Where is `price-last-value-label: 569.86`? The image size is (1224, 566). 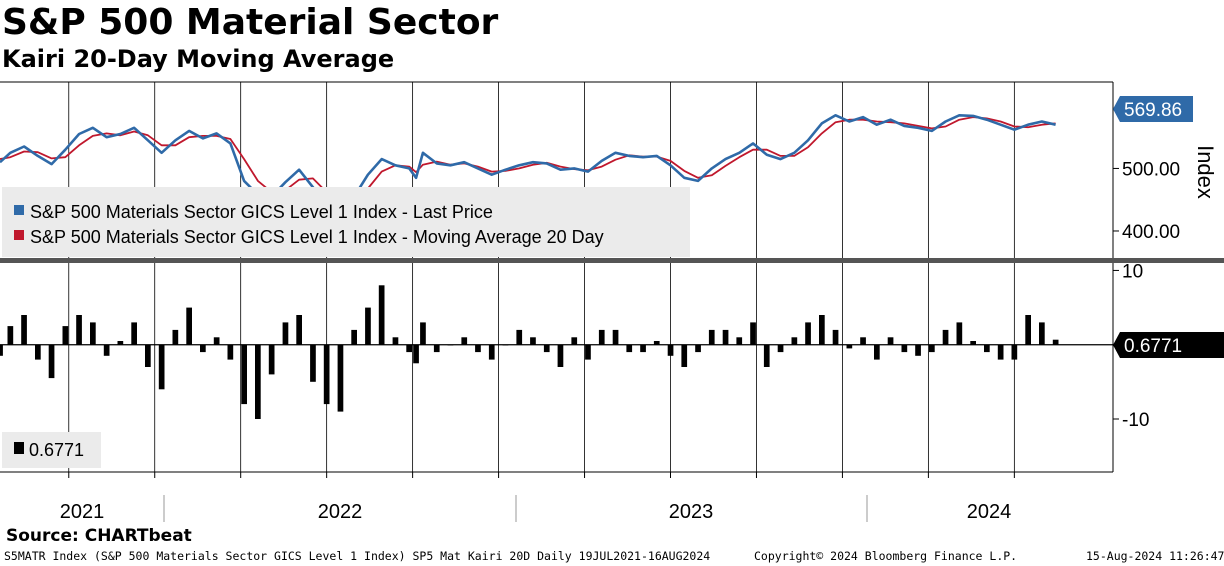 price-last-value-label: 569.86 is located at coordinates (1153, 110).